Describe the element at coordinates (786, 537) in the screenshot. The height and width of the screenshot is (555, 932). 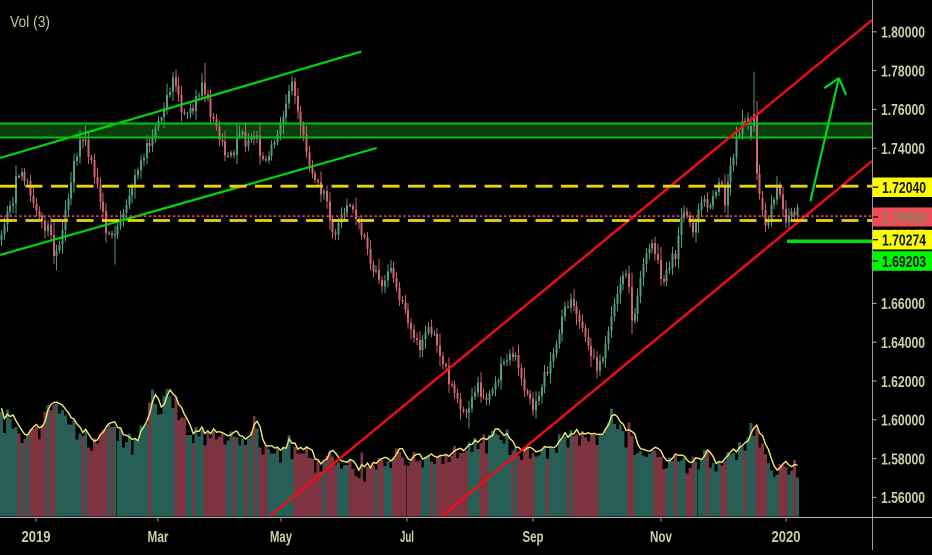
I see `svg-text: 2020` at that location.